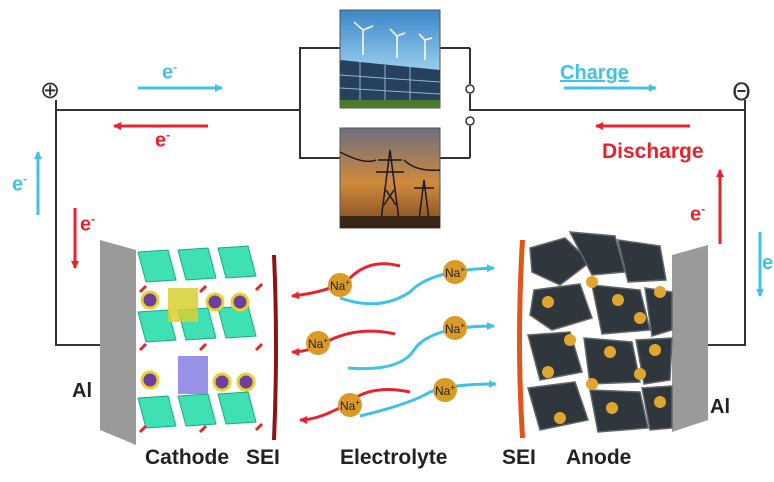 Image resolution: width=774 pixels, height=482 pixels. What do you see at coordinates (275, 347) in the screenshot?
I see `cathode-sei-layer` at bounding box center [275, 347].